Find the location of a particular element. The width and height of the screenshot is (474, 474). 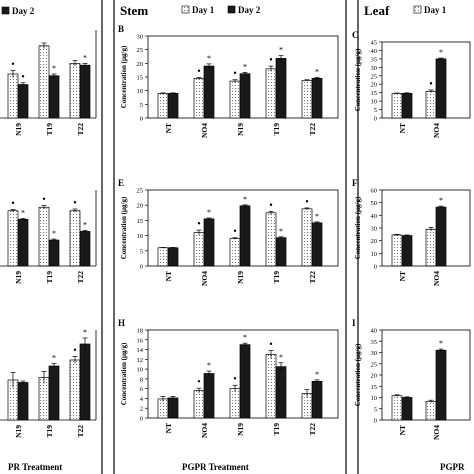

root-xaxis-title: PR Treatment is located at coordinates (35, 467).